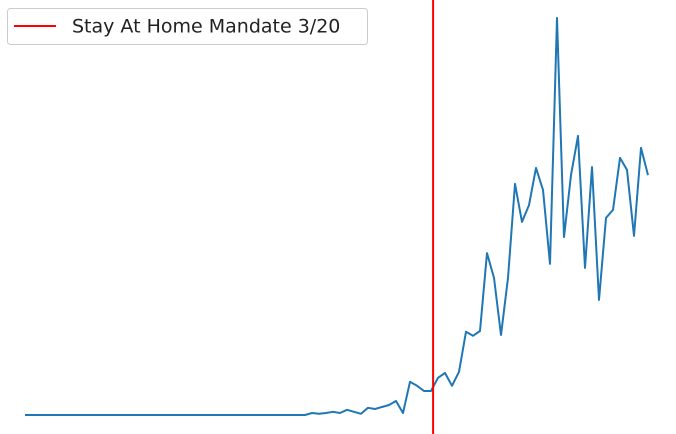 This screenshot has width=676, height=434. I want to click on legend-box, so click(187, 26).